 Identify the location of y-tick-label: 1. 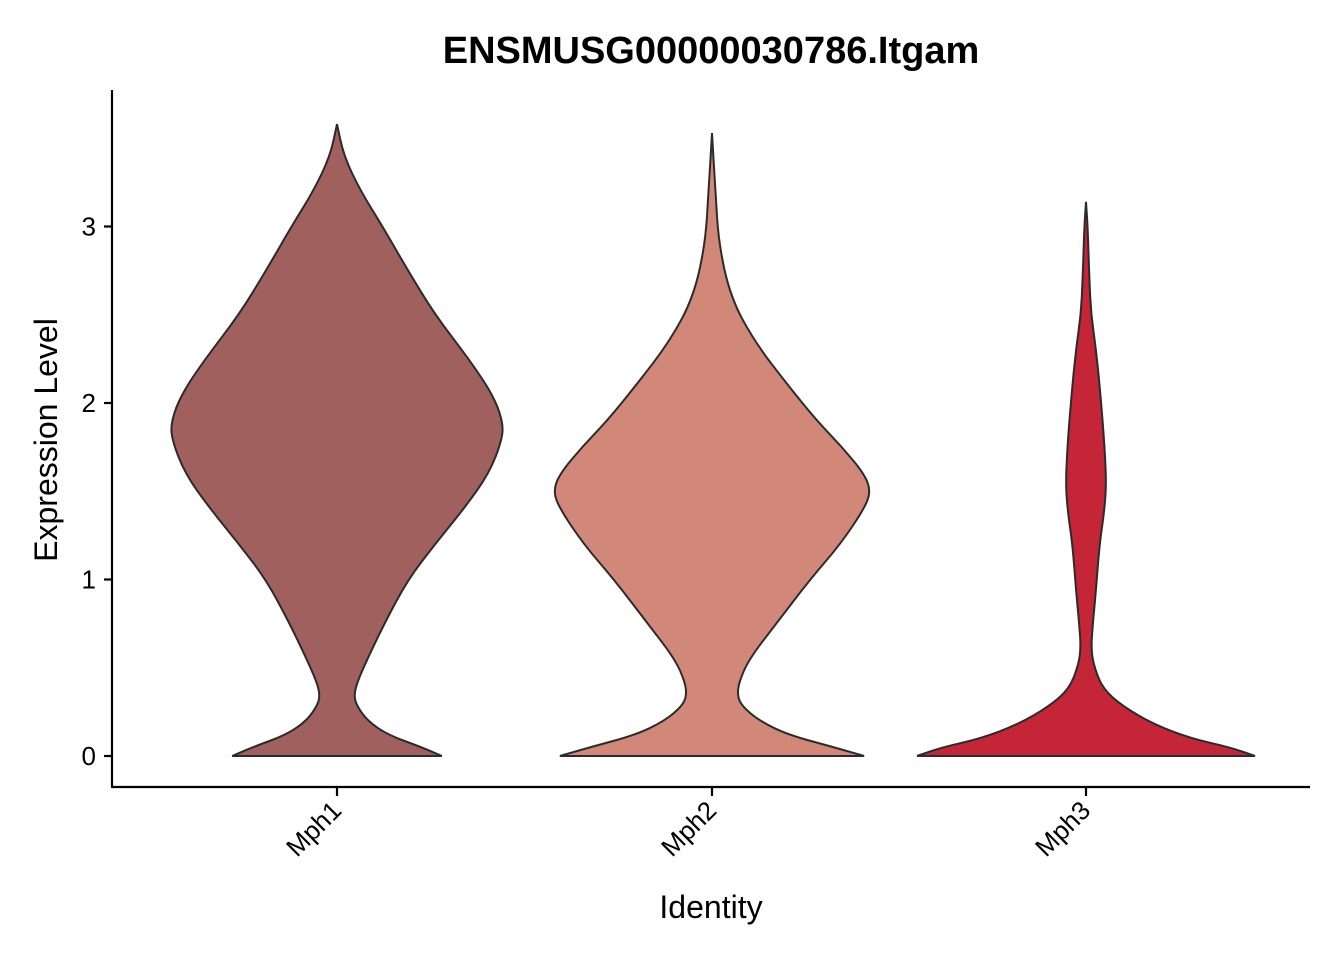
(89, 580).